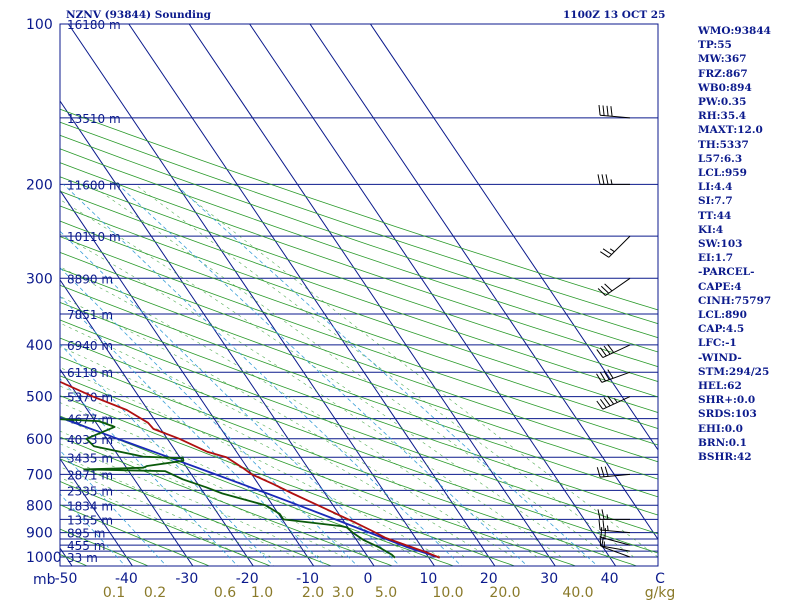 This screenshot has width=800, height=600. I want to click on index-line: MW:367, so click(722, 59).